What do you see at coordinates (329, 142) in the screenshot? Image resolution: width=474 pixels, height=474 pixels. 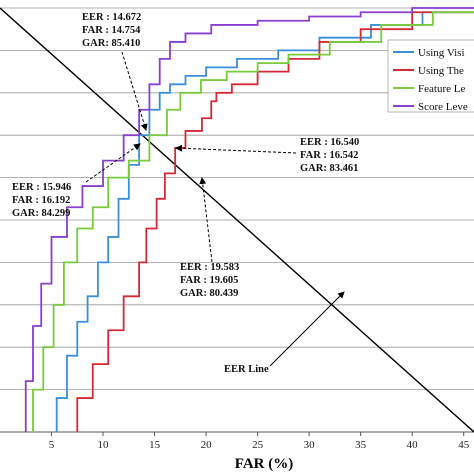 I see `annotation-text: EER : 16.540` at bounding box center [329, 142].